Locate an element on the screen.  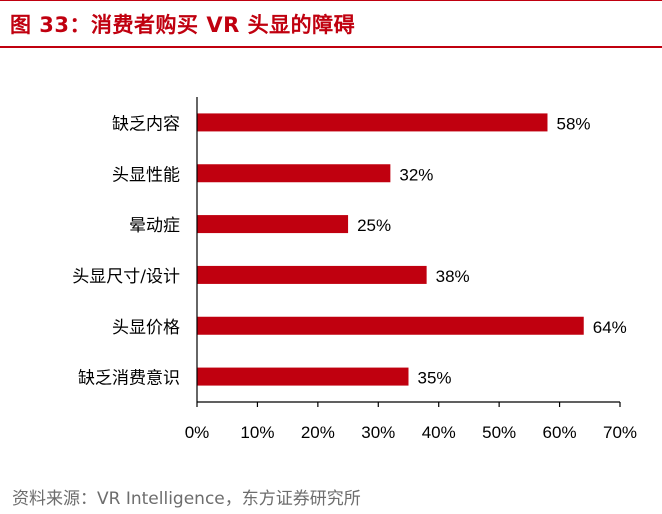
data-label: 25% is located at coordinates (374, 225).